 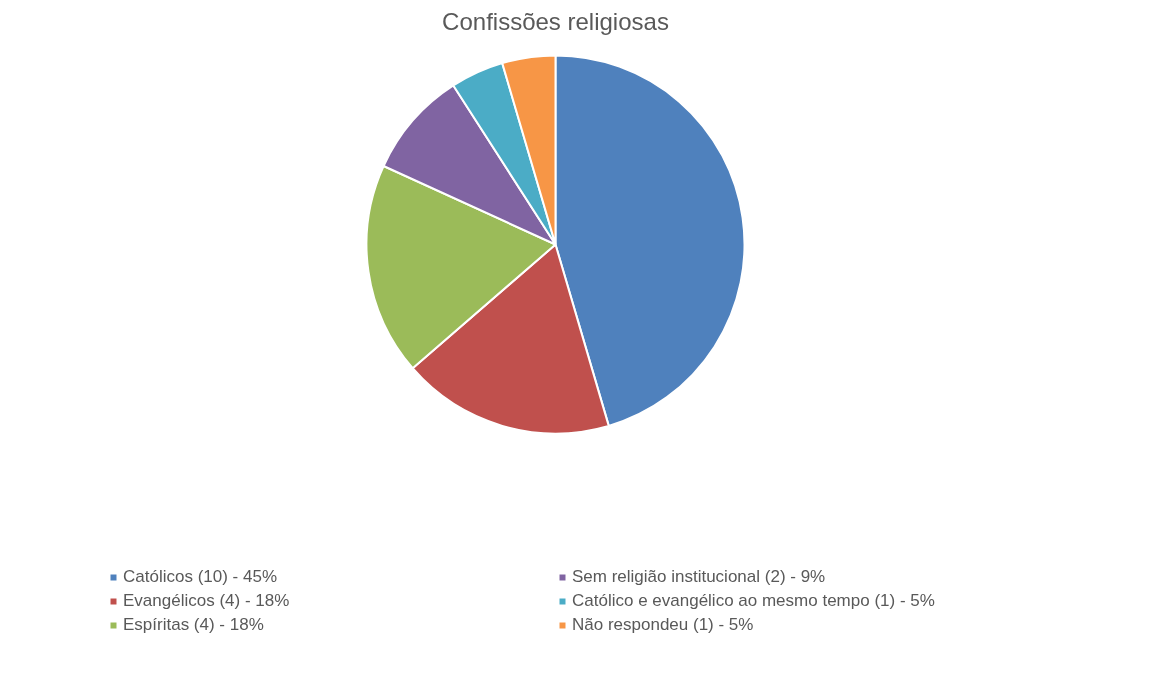 I want to click on legend-label: Sem religião institucional (2) - 9%, so click(x=699, y=577).